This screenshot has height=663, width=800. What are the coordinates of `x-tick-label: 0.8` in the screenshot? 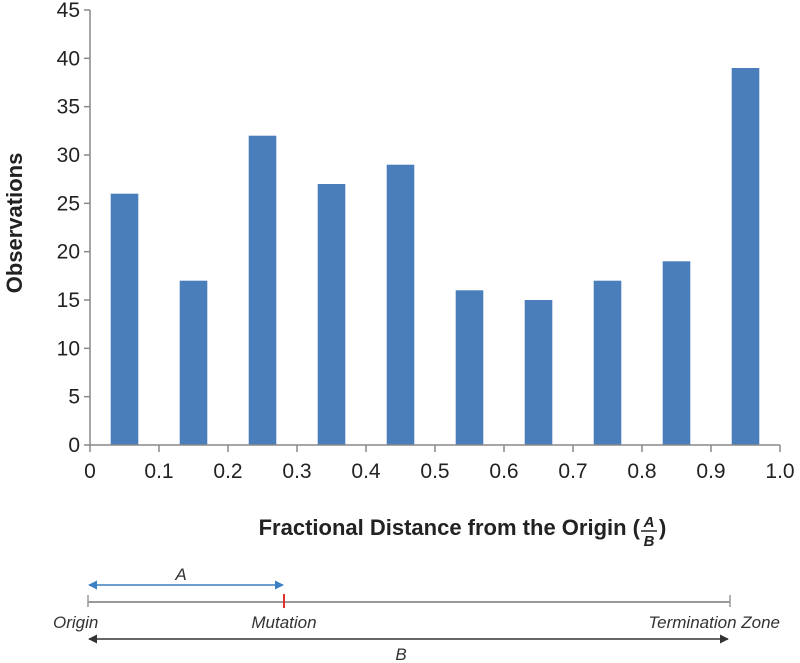 It's located at (641, 471).